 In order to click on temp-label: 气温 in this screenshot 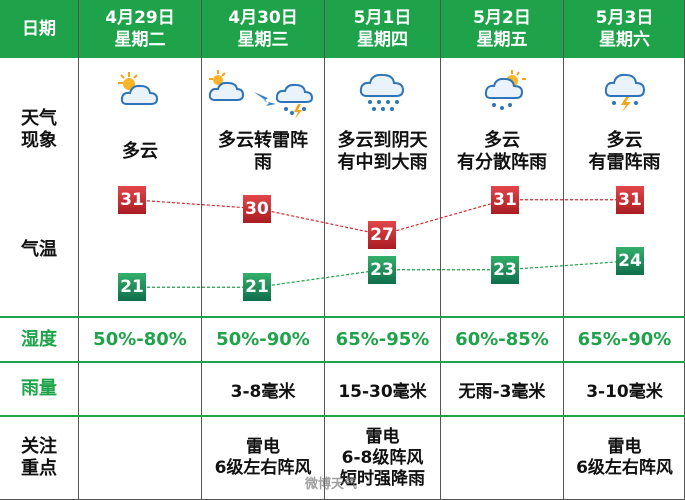, I will do `click(39, 249)`.